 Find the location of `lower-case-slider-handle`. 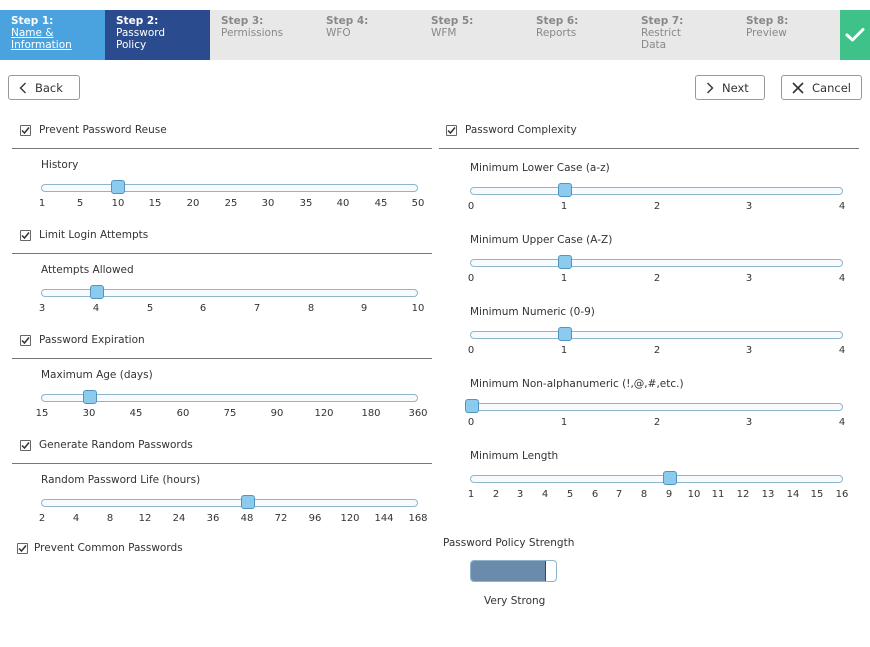

lower-case-slider-handle is located at coordinates (565, 190).